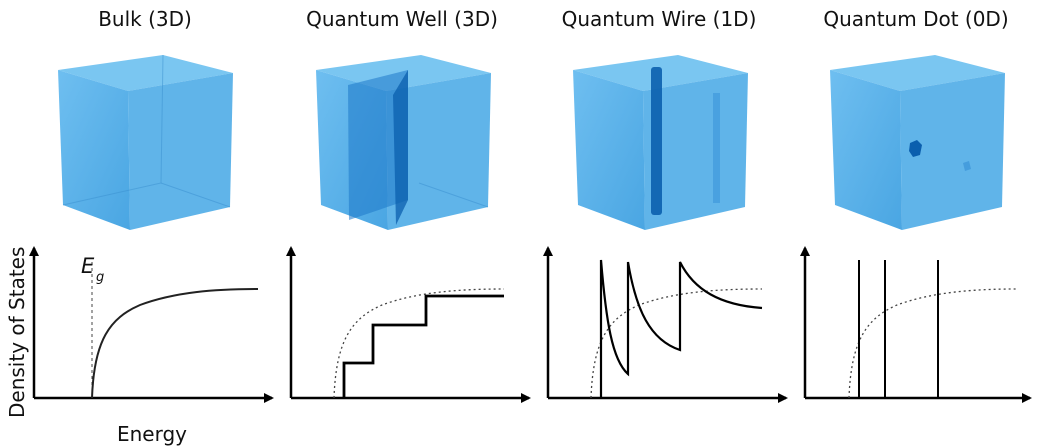 This screenshot has width=1042, height=447. What do you see at coordinates (17, 332) in the screenshot?
I see `y-axis-label: Density of States` at bounding box center [17, 332].